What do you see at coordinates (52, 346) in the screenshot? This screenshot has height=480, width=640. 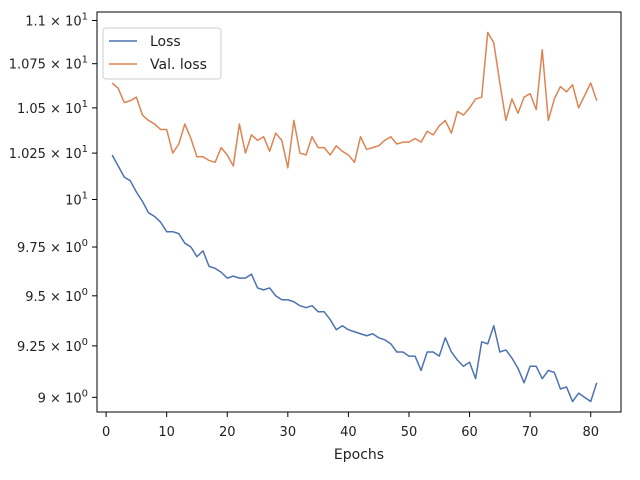 I see `y-tick-label: 9.25 × 100` at bounding box center [52, 346].